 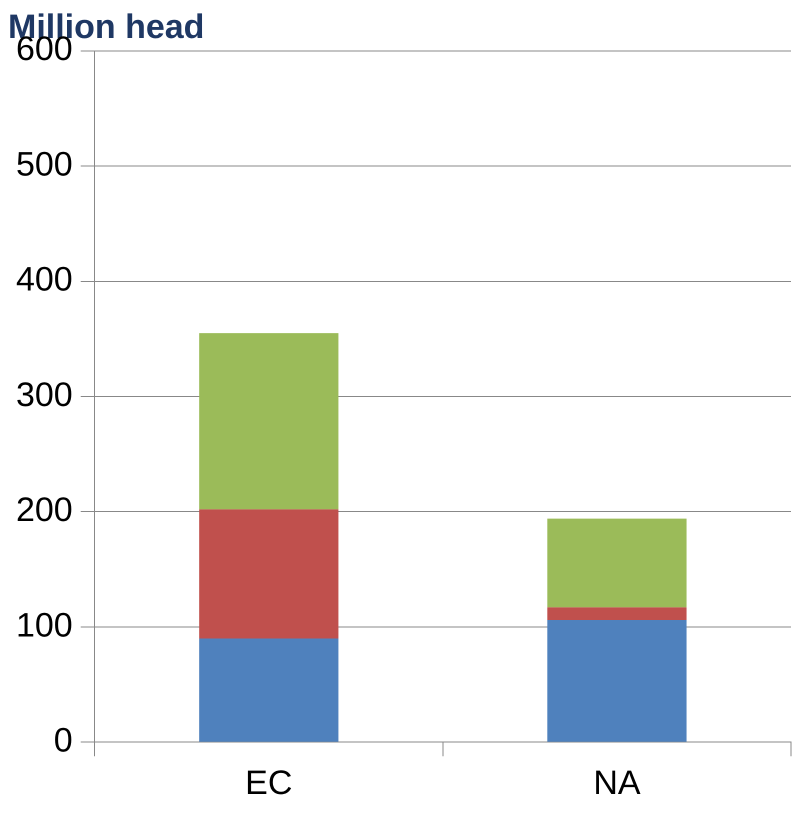 What do you see at coordinates (44, 510) in the screenshot?
I see `y-tick-label: 200` at bounding box center [44, 510].